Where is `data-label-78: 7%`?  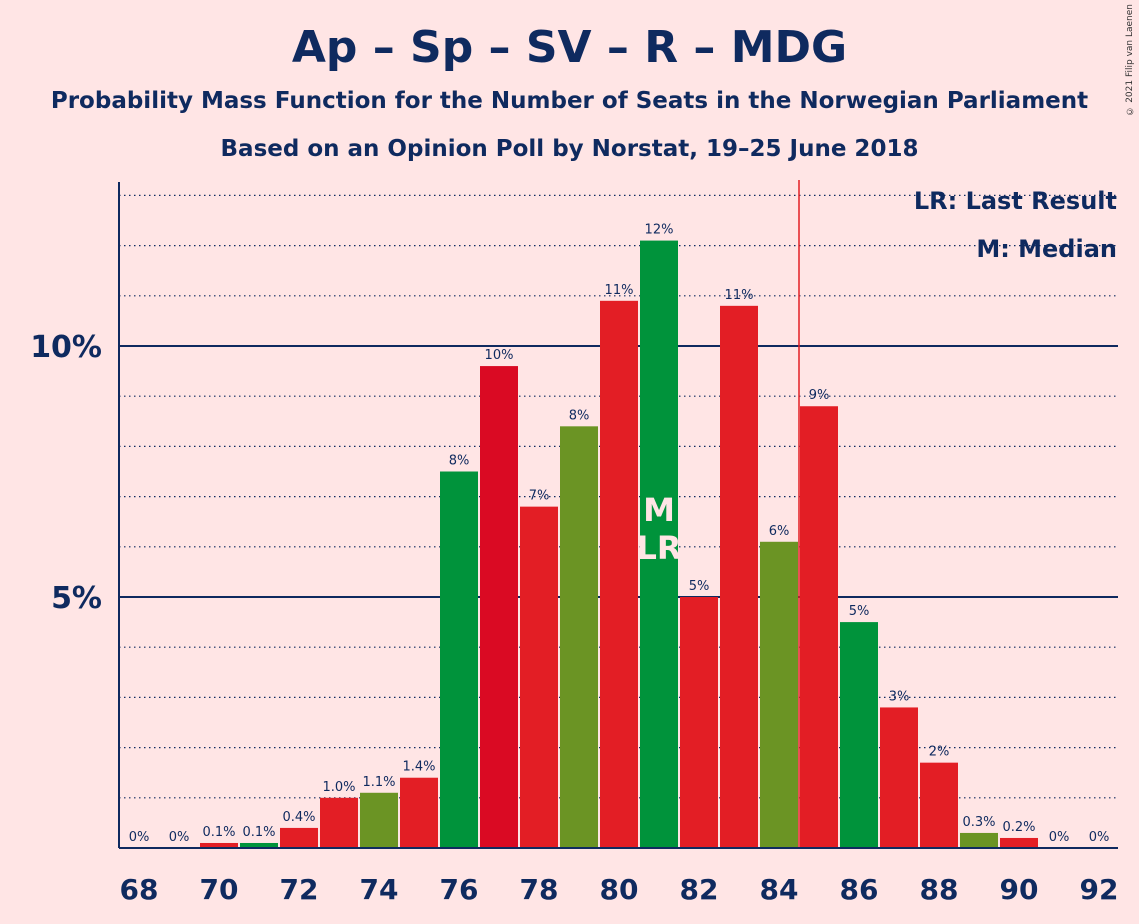
data-label-78: 7% is located at coordinates (539, 496).